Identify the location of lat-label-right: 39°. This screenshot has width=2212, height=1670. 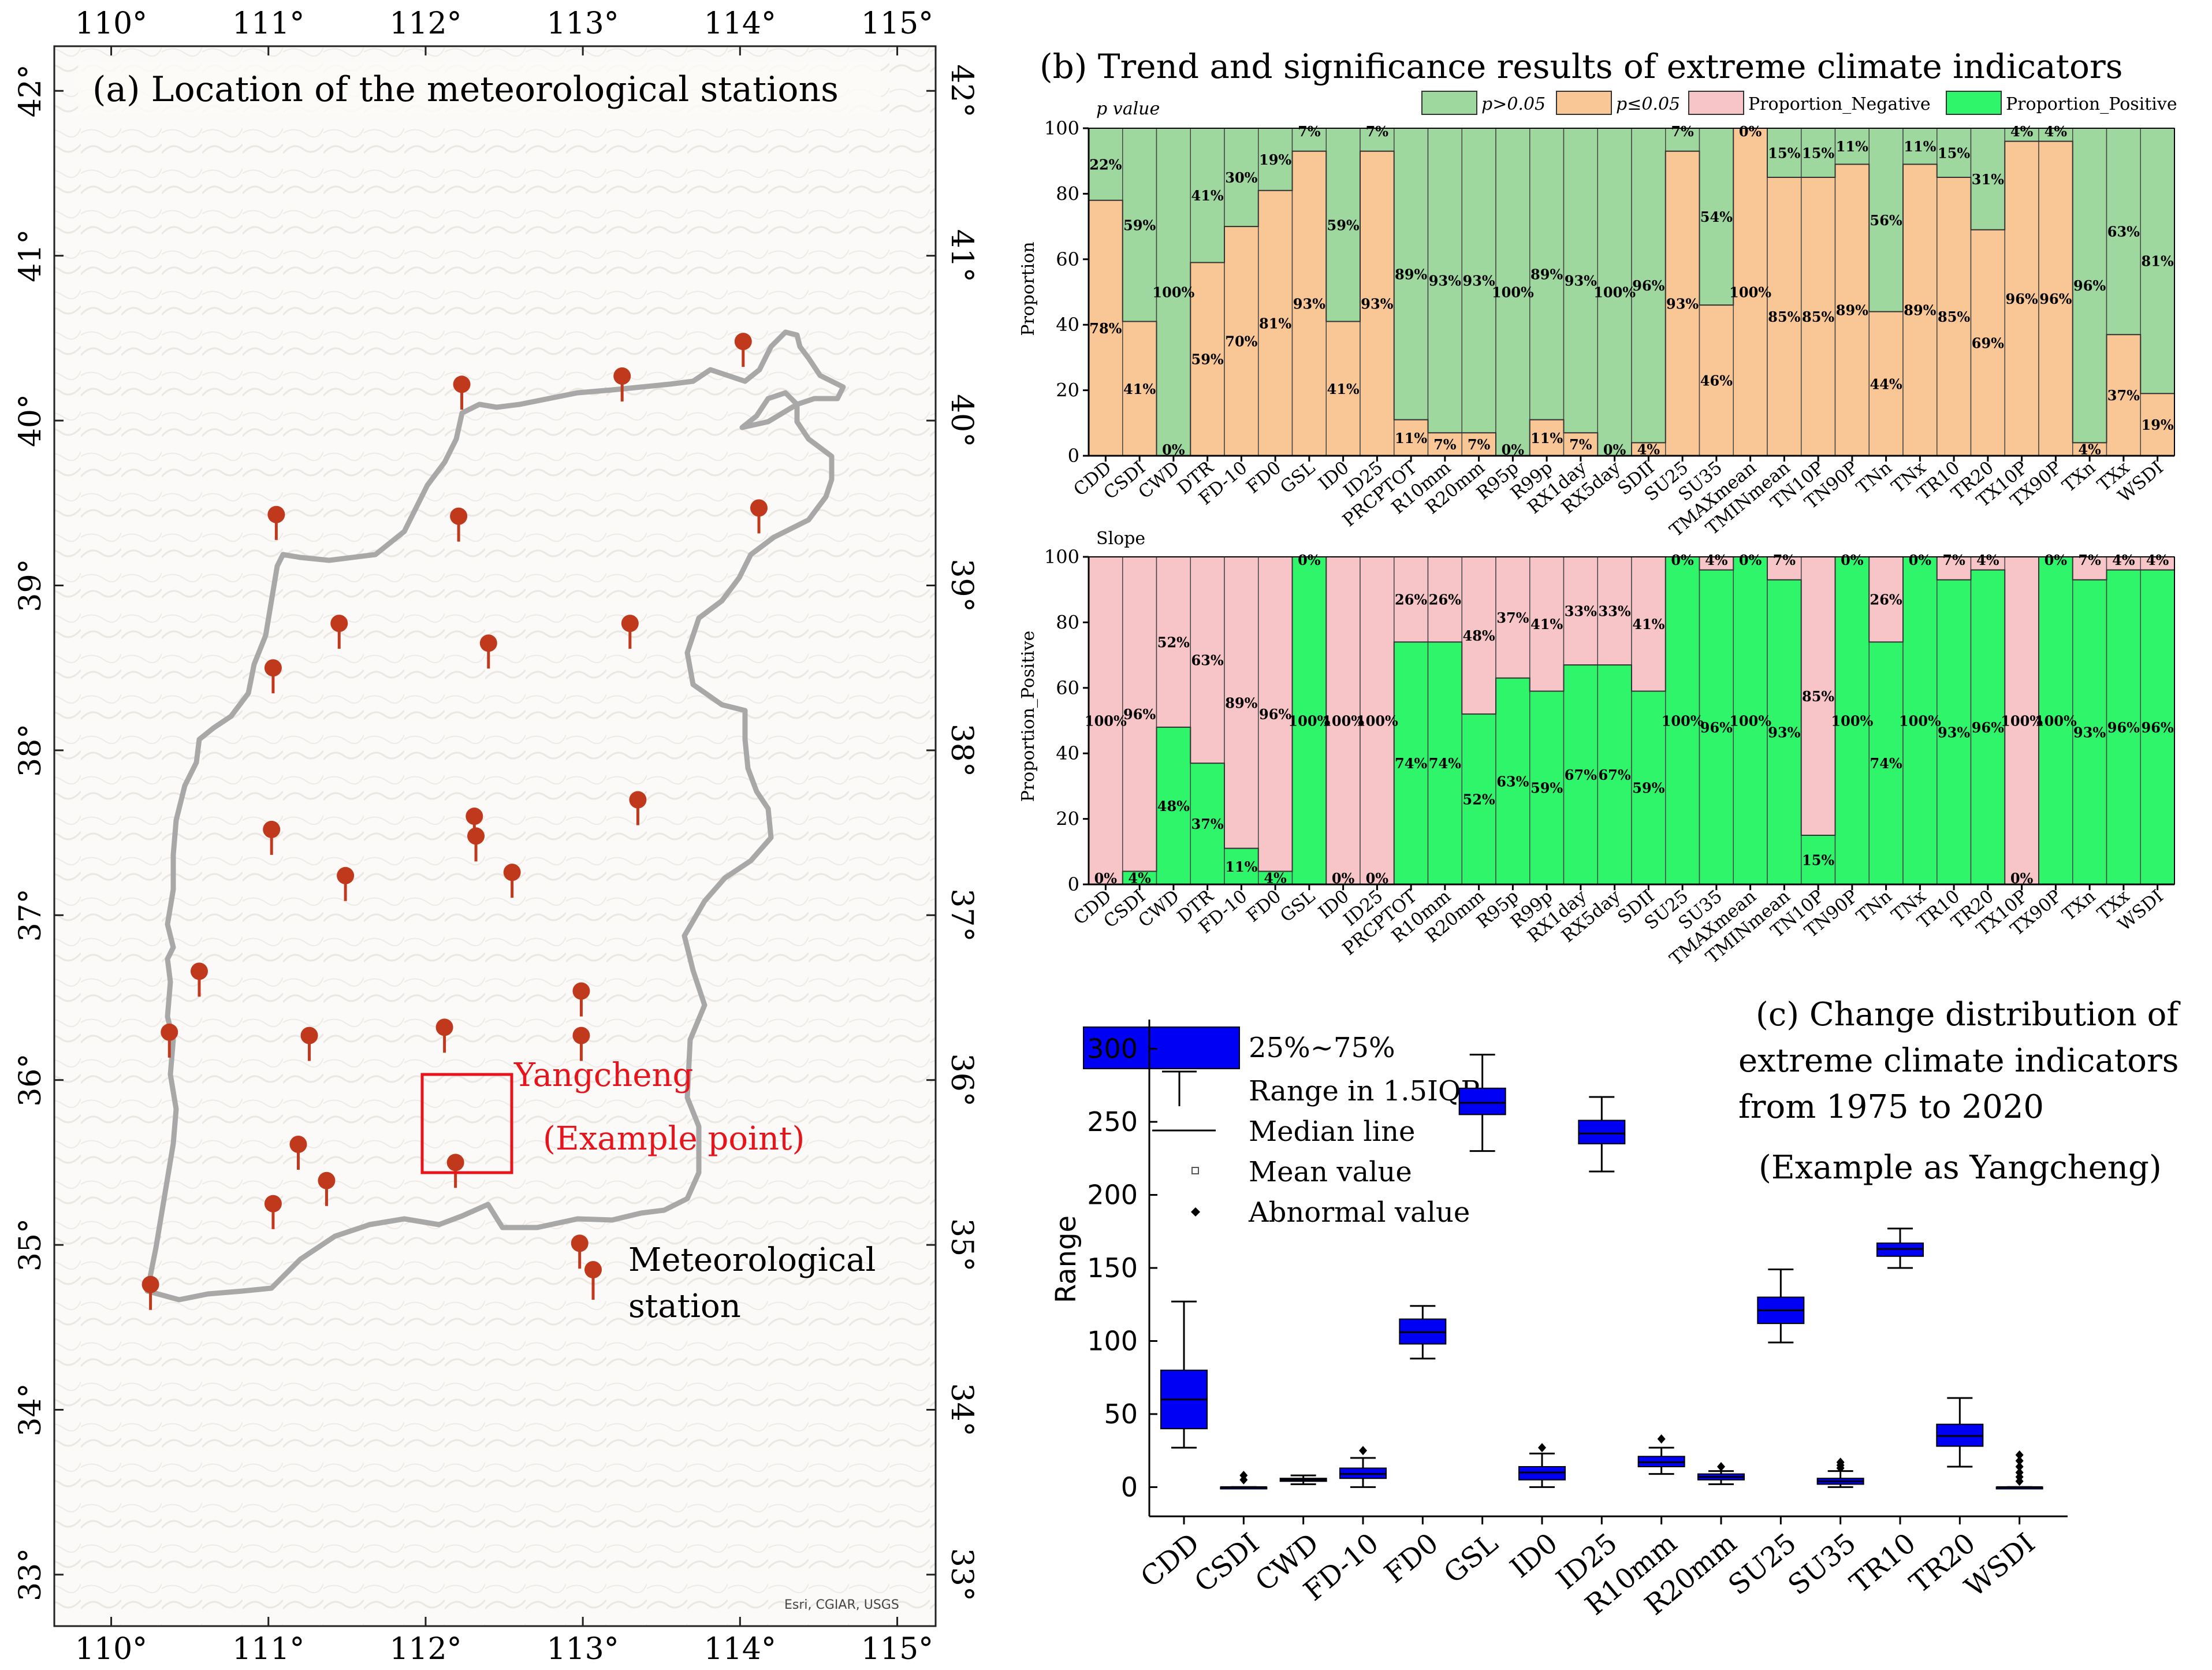
(961, 585).